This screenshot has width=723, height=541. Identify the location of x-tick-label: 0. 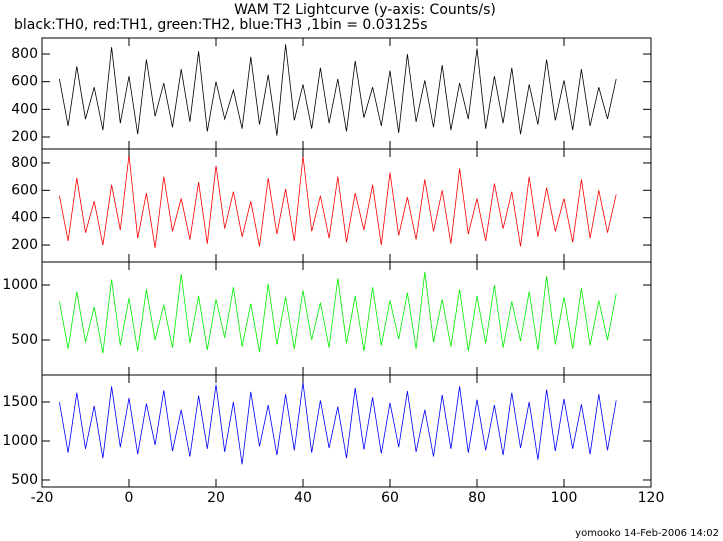
(129, 498).